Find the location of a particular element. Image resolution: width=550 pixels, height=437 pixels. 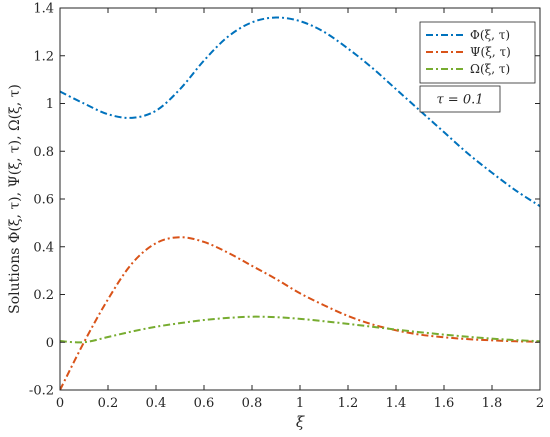

legend-box is located at coordinates (477, 52).